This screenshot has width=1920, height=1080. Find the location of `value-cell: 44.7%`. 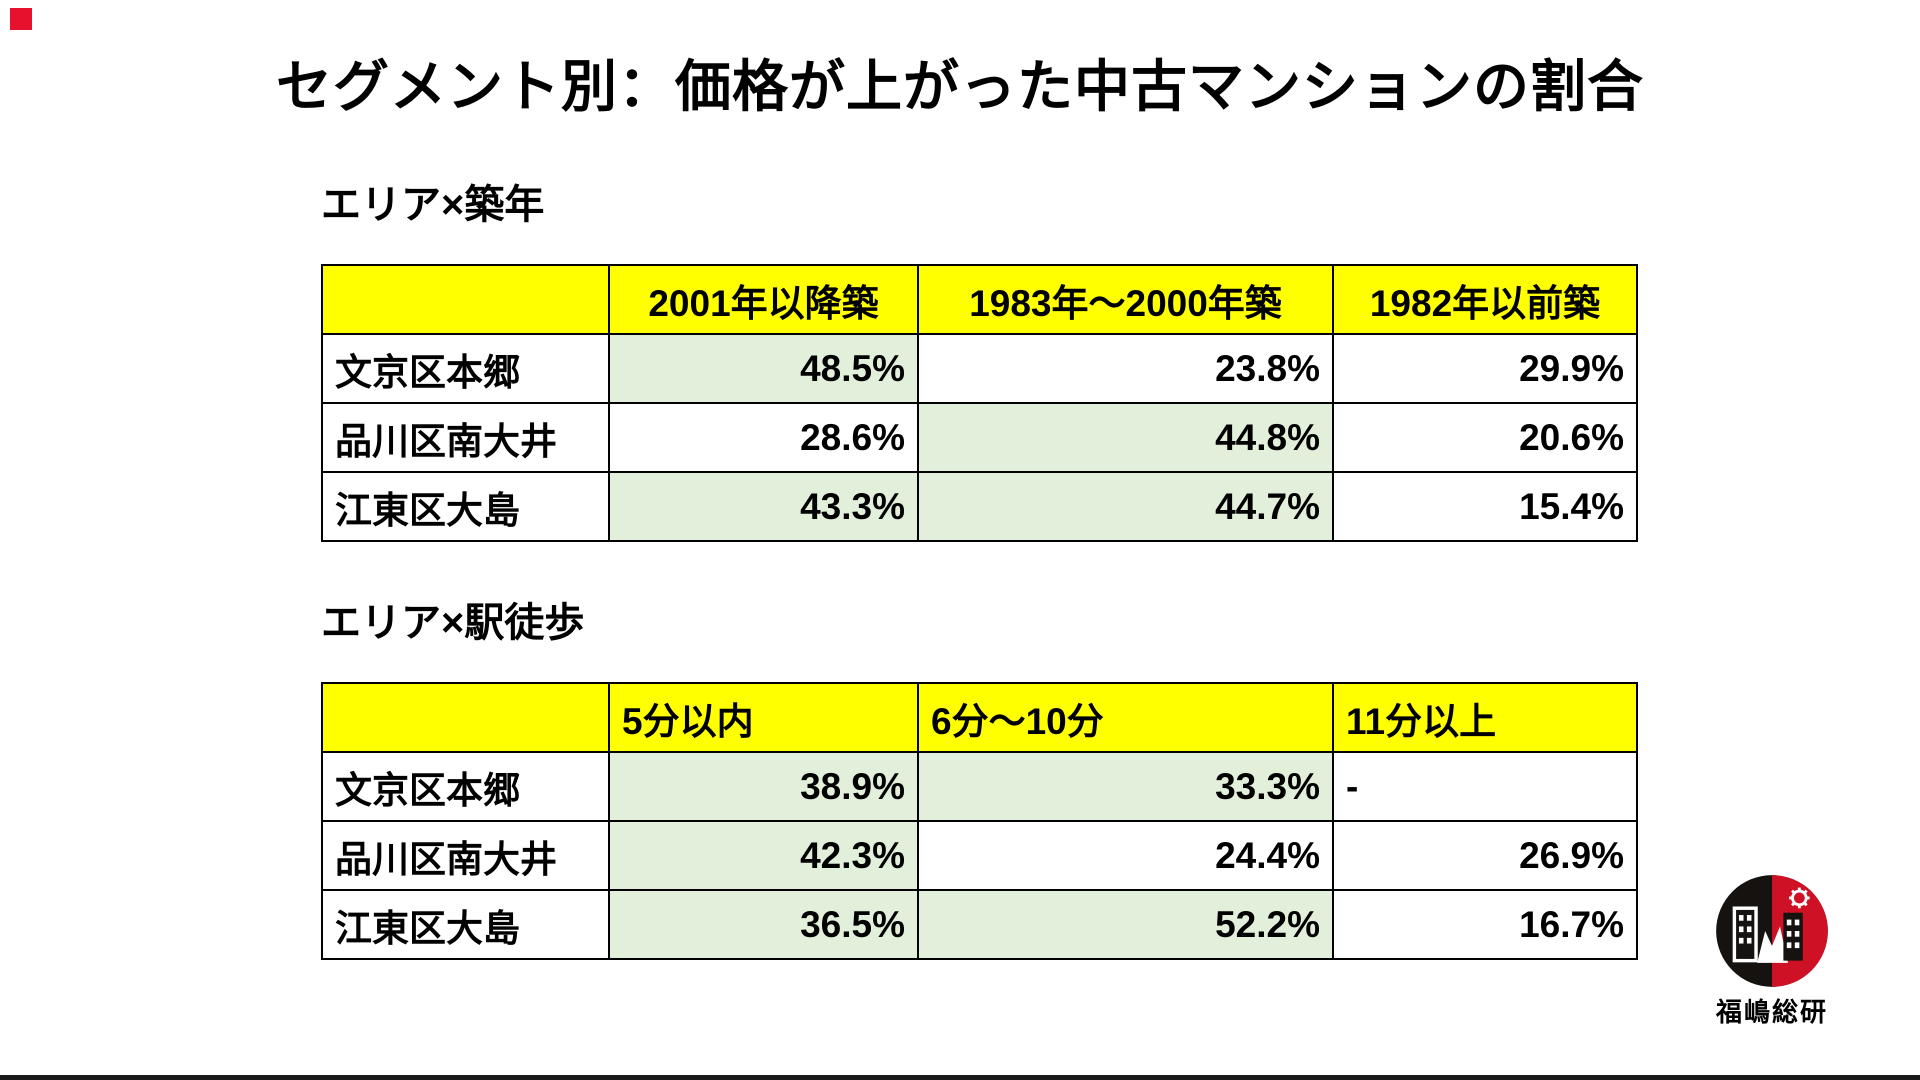

value-cell: 44.7% is located at coordinates (1125, 506).